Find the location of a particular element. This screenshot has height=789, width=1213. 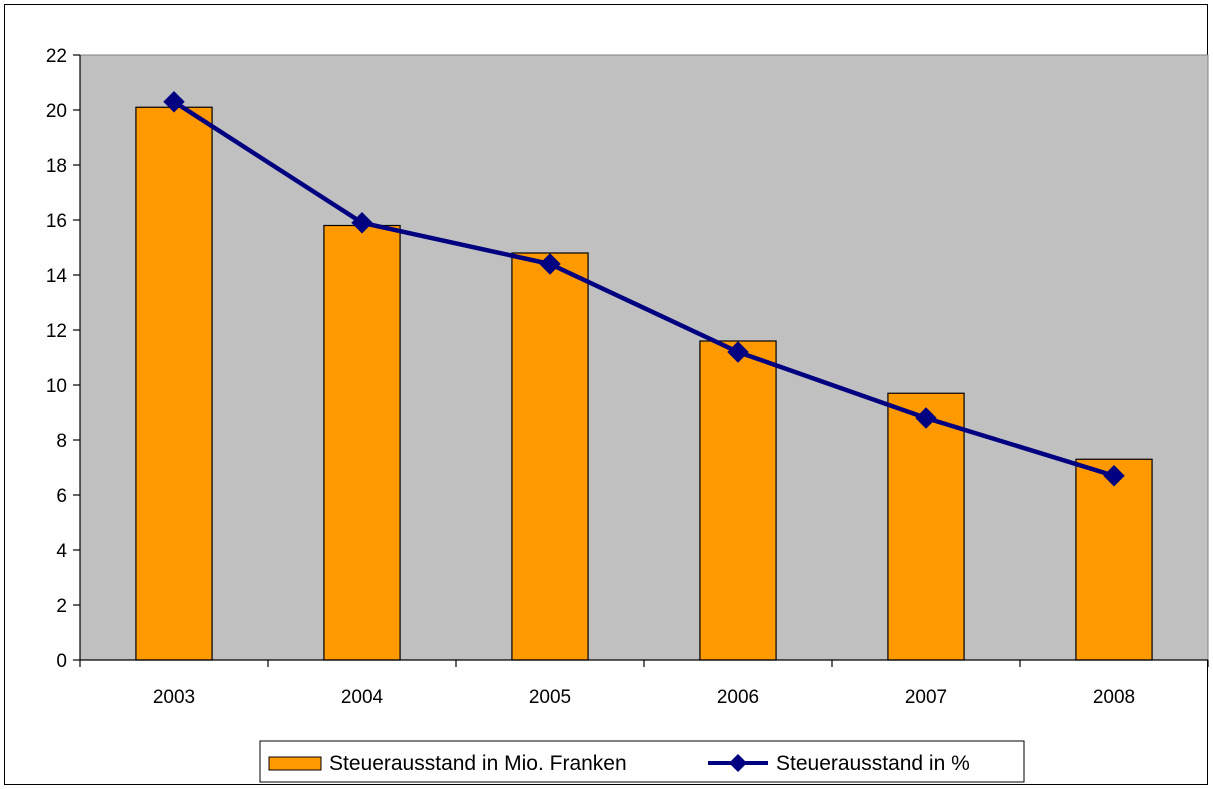

y-tick-label: 2 is located at coordinates (61, 606).